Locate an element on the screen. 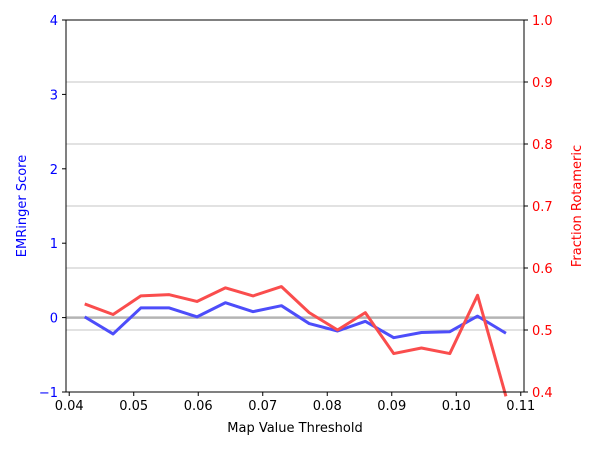 The image size is (600, 450). y-right-tick-label: 0.5 is located at coordinates (542, 331).